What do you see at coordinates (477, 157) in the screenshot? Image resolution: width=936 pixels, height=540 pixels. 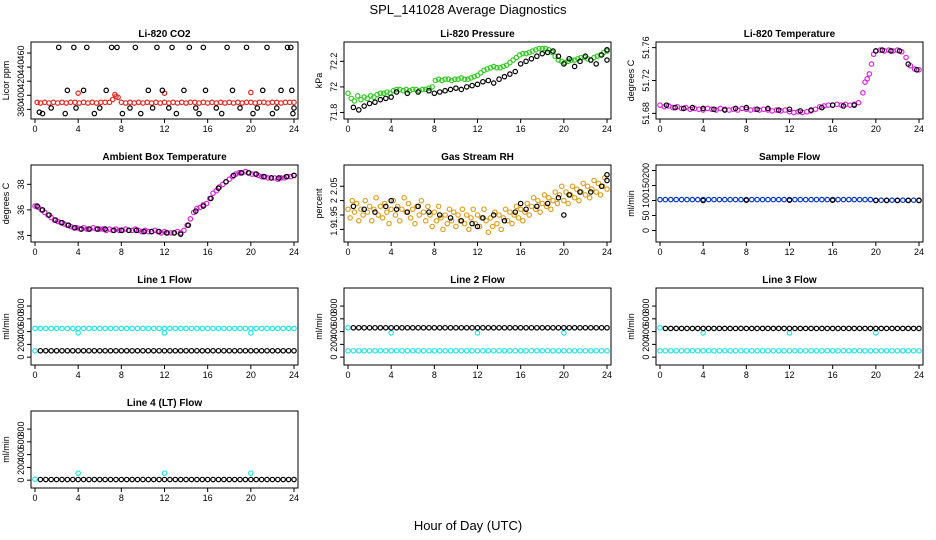 I see `panel-title: Gas Stream RH` at bounding box center [477, 157].